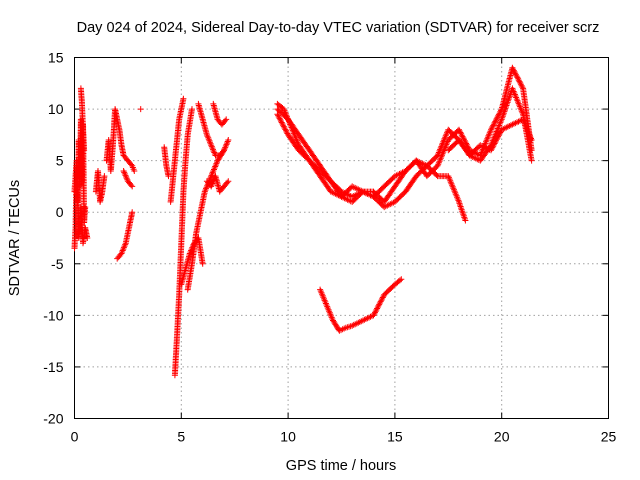  What do you see at coordinates (53, 419) in the screenshot?
I see `y-tick-label: -20` at bounding box center [53, 419].